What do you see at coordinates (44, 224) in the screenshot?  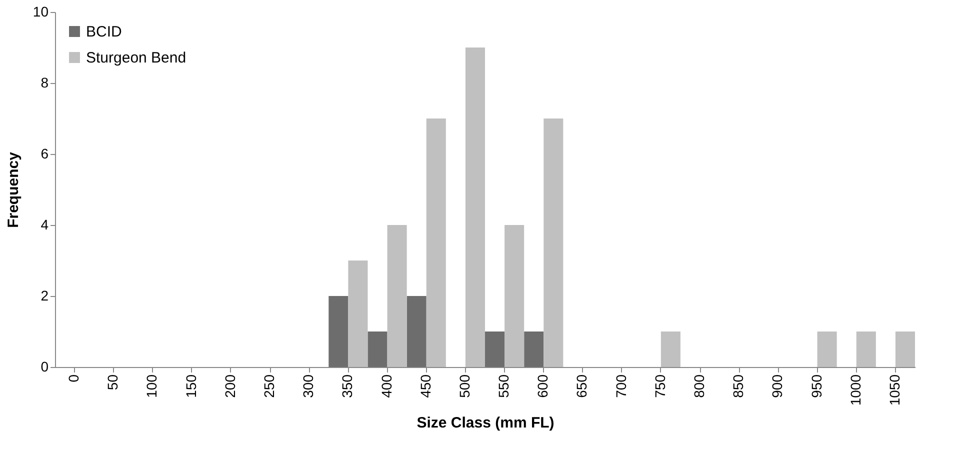 I see `y-tick-label: 4` at bounding box center [44, 224].